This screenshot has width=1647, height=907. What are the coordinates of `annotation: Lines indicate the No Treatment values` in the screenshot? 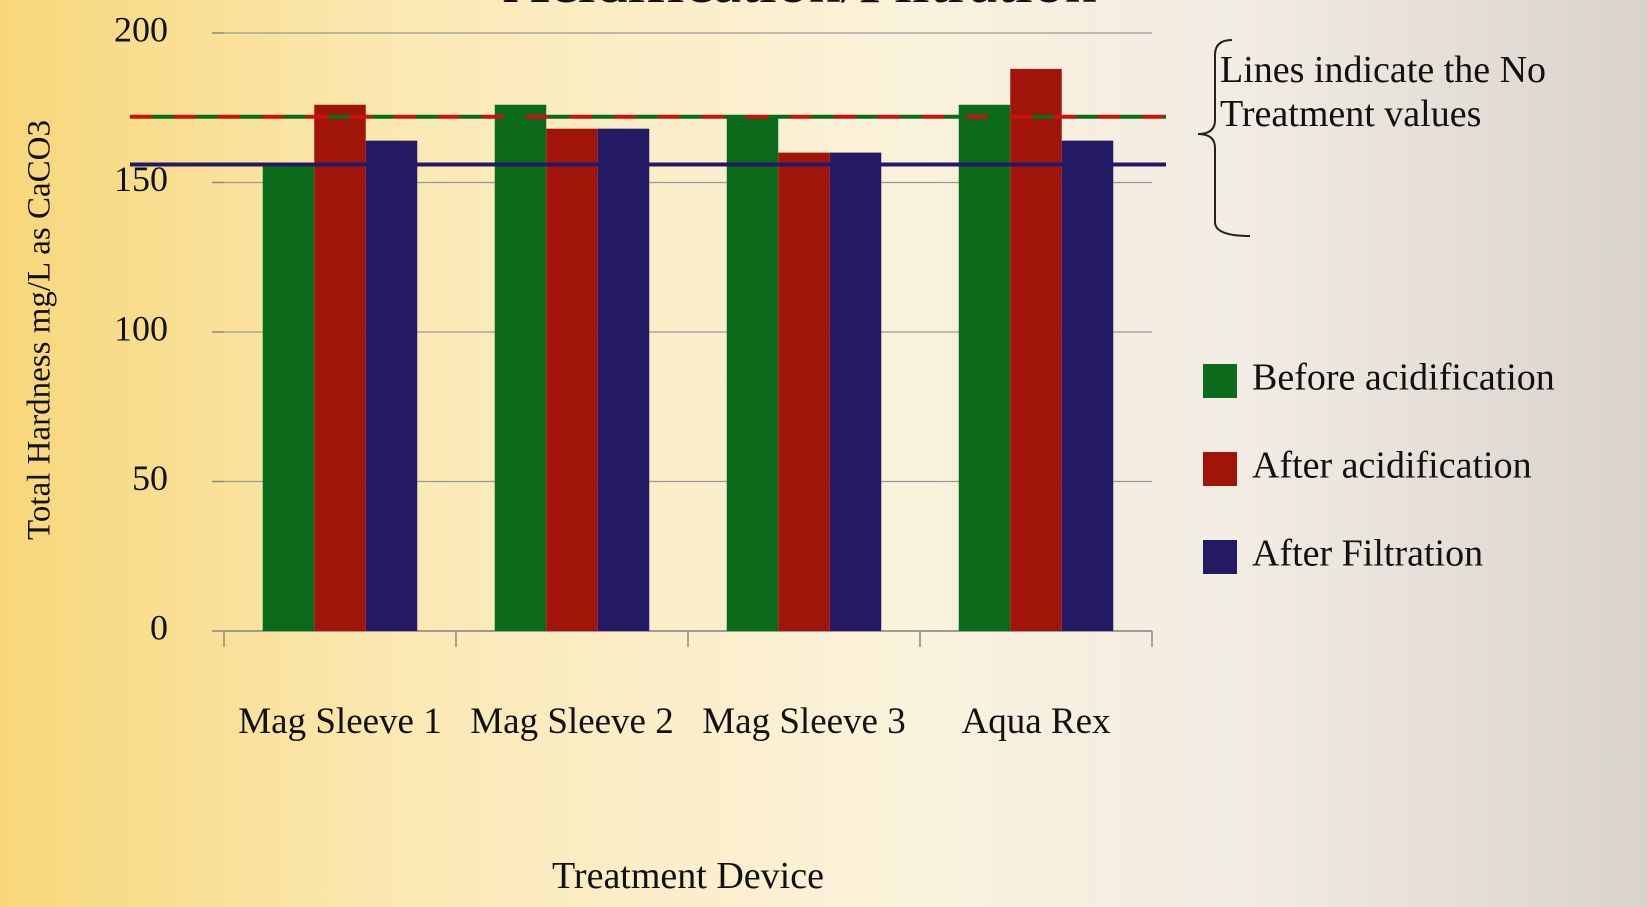 It's located at (1383, 92).